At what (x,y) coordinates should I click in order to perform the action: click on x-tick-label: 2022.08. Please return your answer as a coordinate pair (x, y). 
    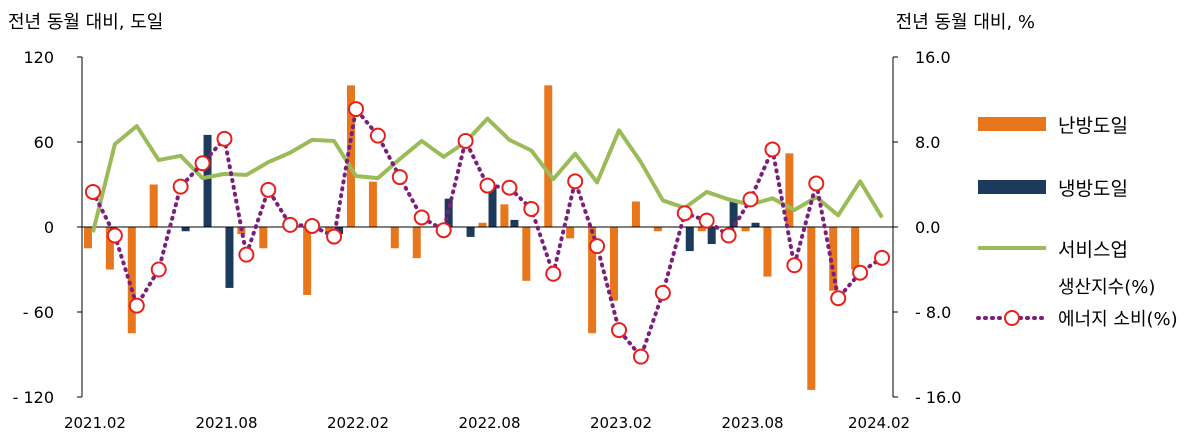
    Looking at the image, I should click on (489, 423).